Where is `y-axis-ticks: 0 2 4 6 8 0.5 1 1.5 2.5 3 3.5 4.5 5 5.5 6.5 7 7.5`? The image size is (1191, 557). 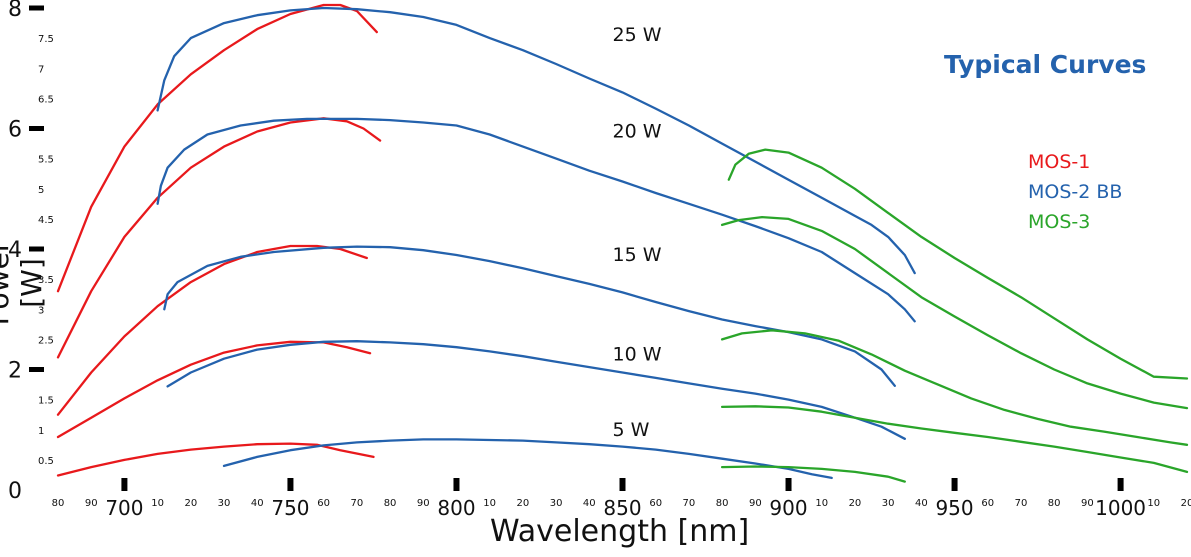 y-axis-ticks: 0 2 4 6 8 0.5 1 1.5 2.5 3 3.5 4.5 5 5.5 6.5 7 7.5 is located at coordinates (31, 252).